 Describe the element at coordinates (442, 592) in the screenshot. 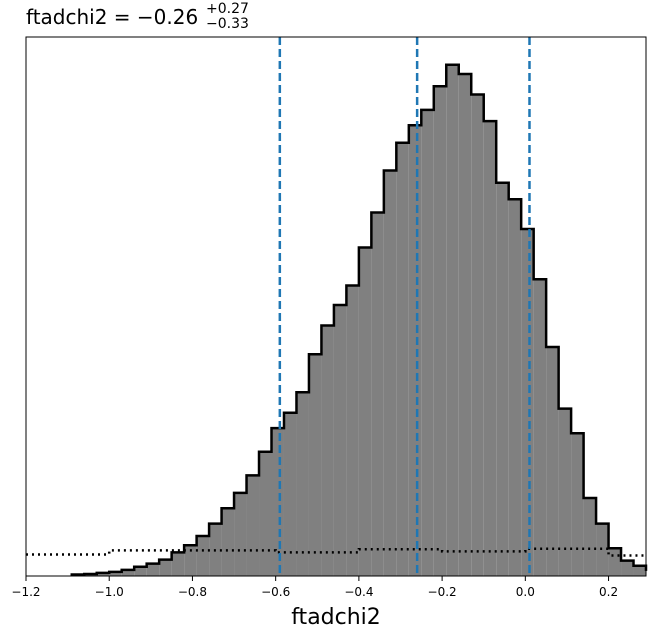

I see `x-tick-label: −0.2` at that location.